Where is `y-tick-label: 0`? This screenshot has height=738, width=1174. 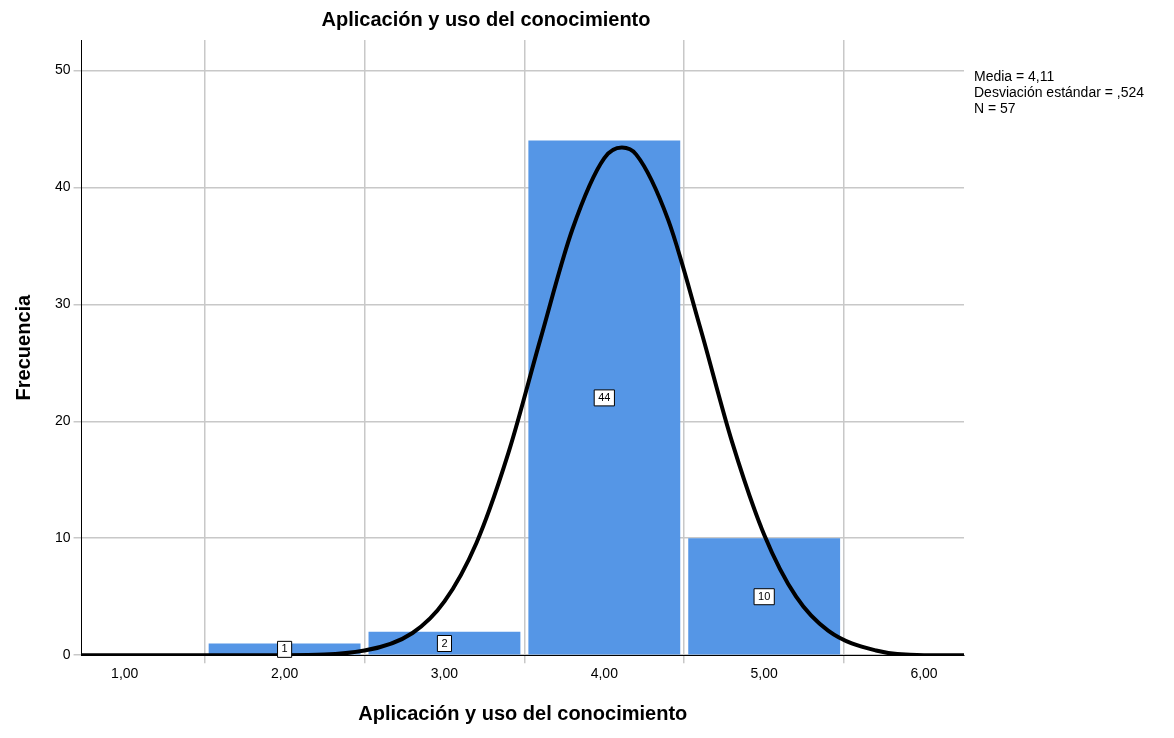 y-tick-label: 0 is located at coordinates (66, 654).